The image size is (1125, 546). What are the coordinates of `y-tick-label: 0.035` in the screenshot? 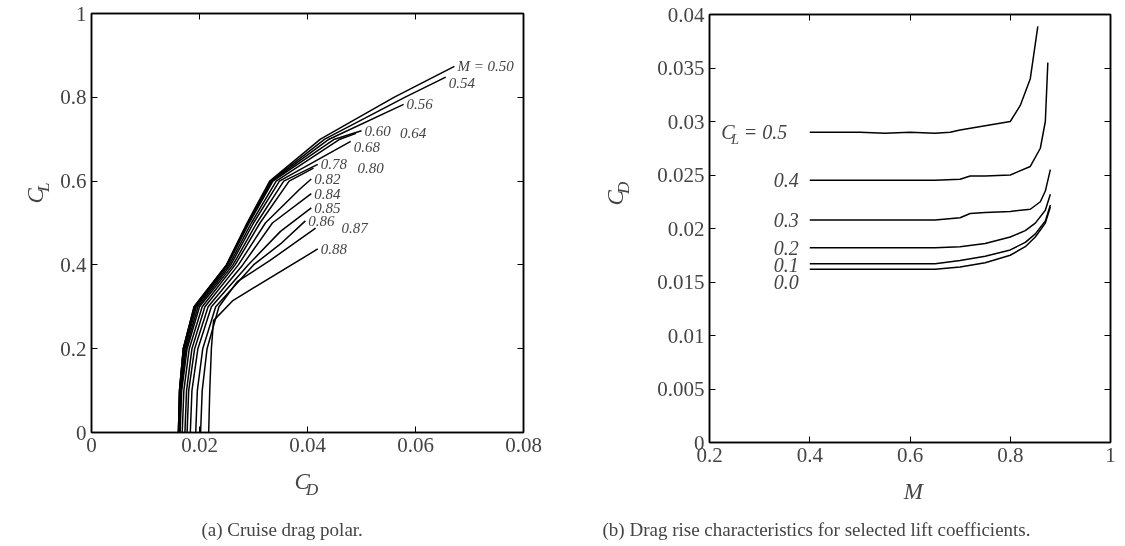 It's located at (681, 68).